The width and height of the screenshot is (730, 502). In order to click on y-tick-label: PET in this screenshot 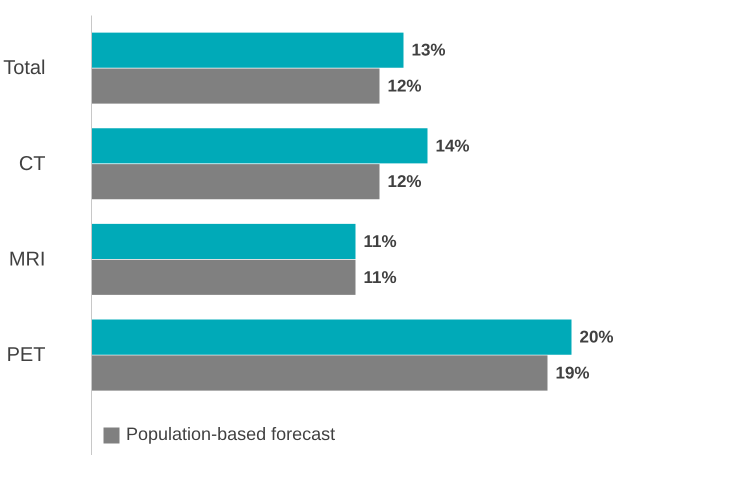, I will do `click(26, 355)`.